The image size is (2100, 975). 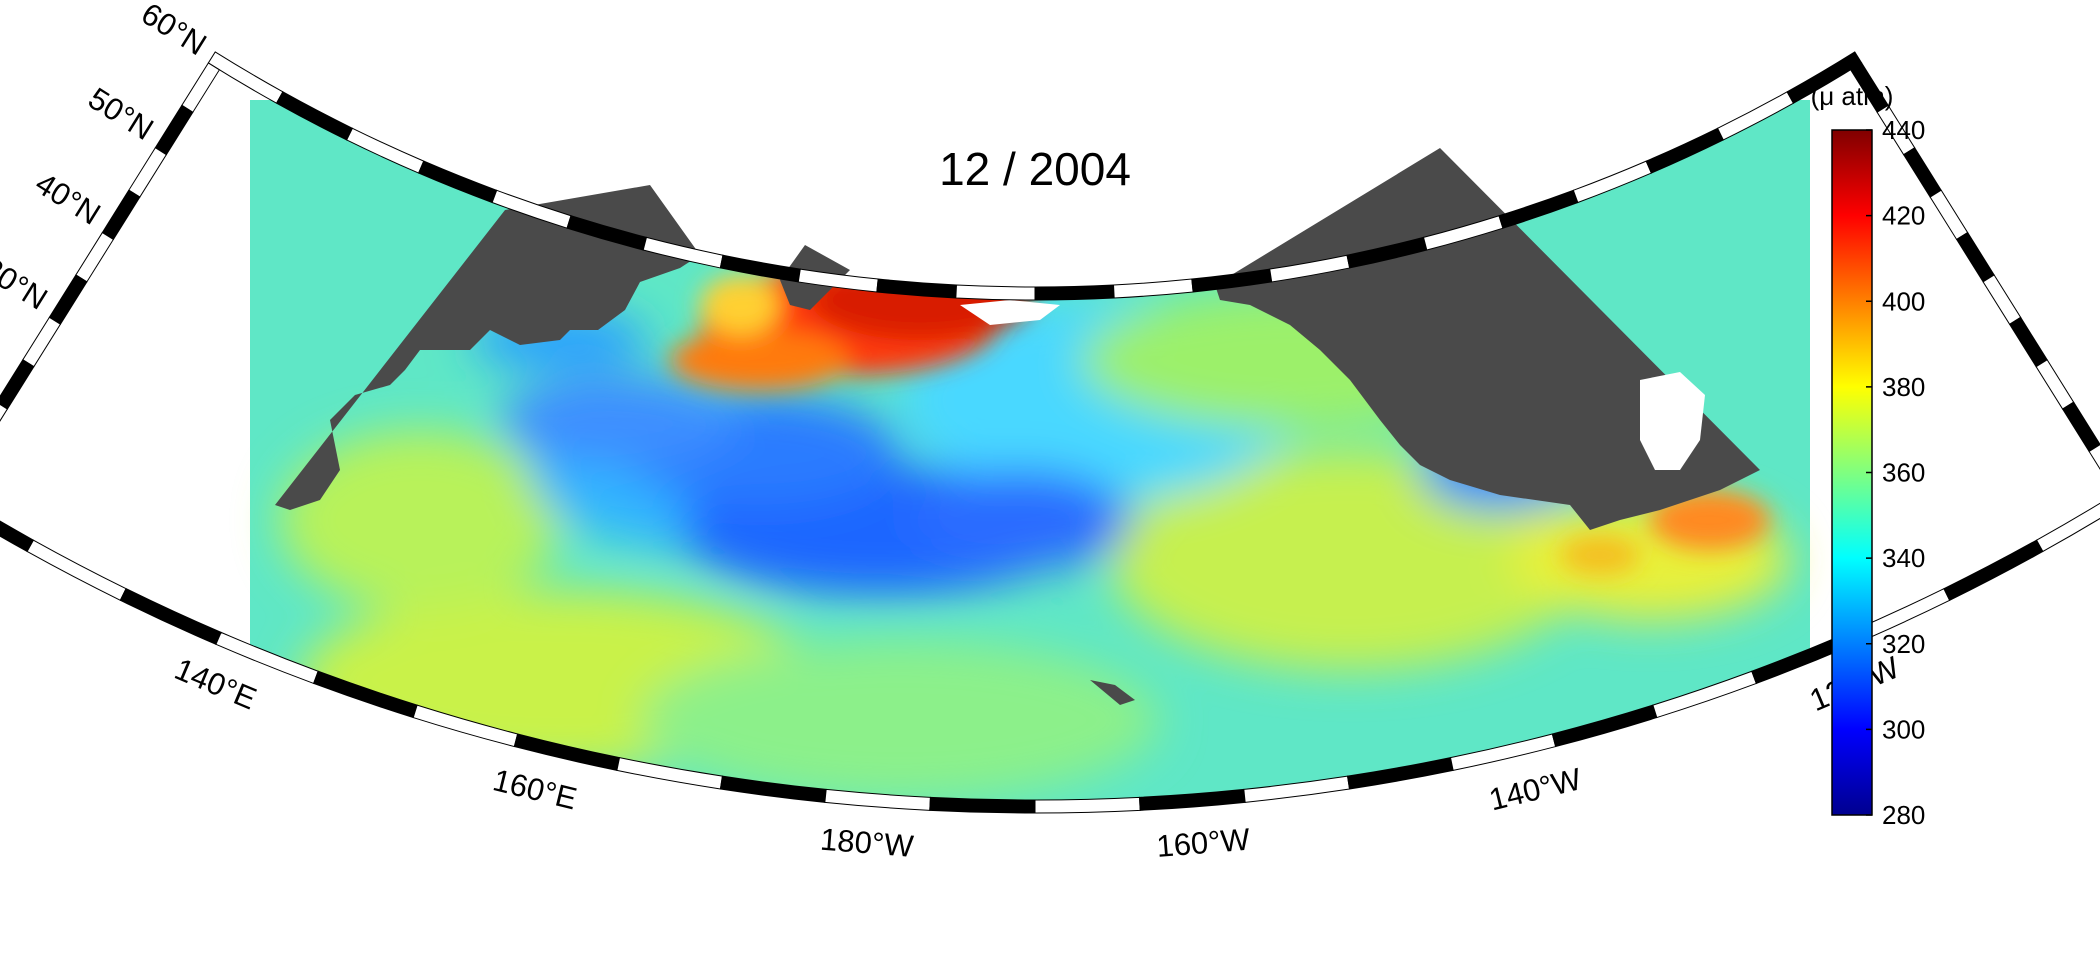 I want to click on colorbar-unit: (μ atm), so click(x=1852, y=96).